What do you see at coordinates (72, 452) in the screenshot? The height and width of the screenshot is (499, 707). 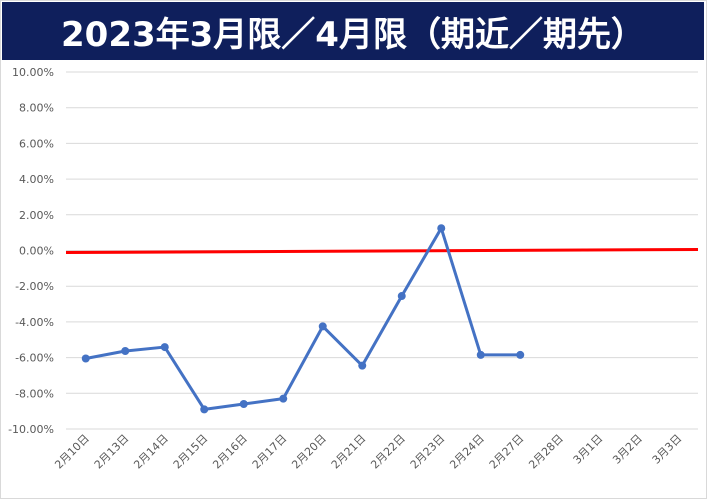 I see `x-tick-label: 2月10日` at bounding box center [72, 452].